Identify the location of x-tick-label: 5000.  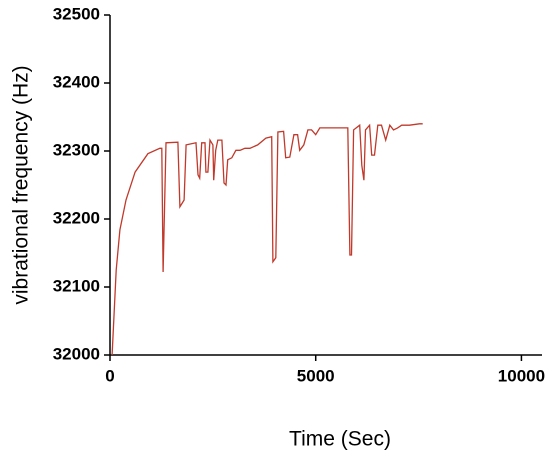
(316, 375).